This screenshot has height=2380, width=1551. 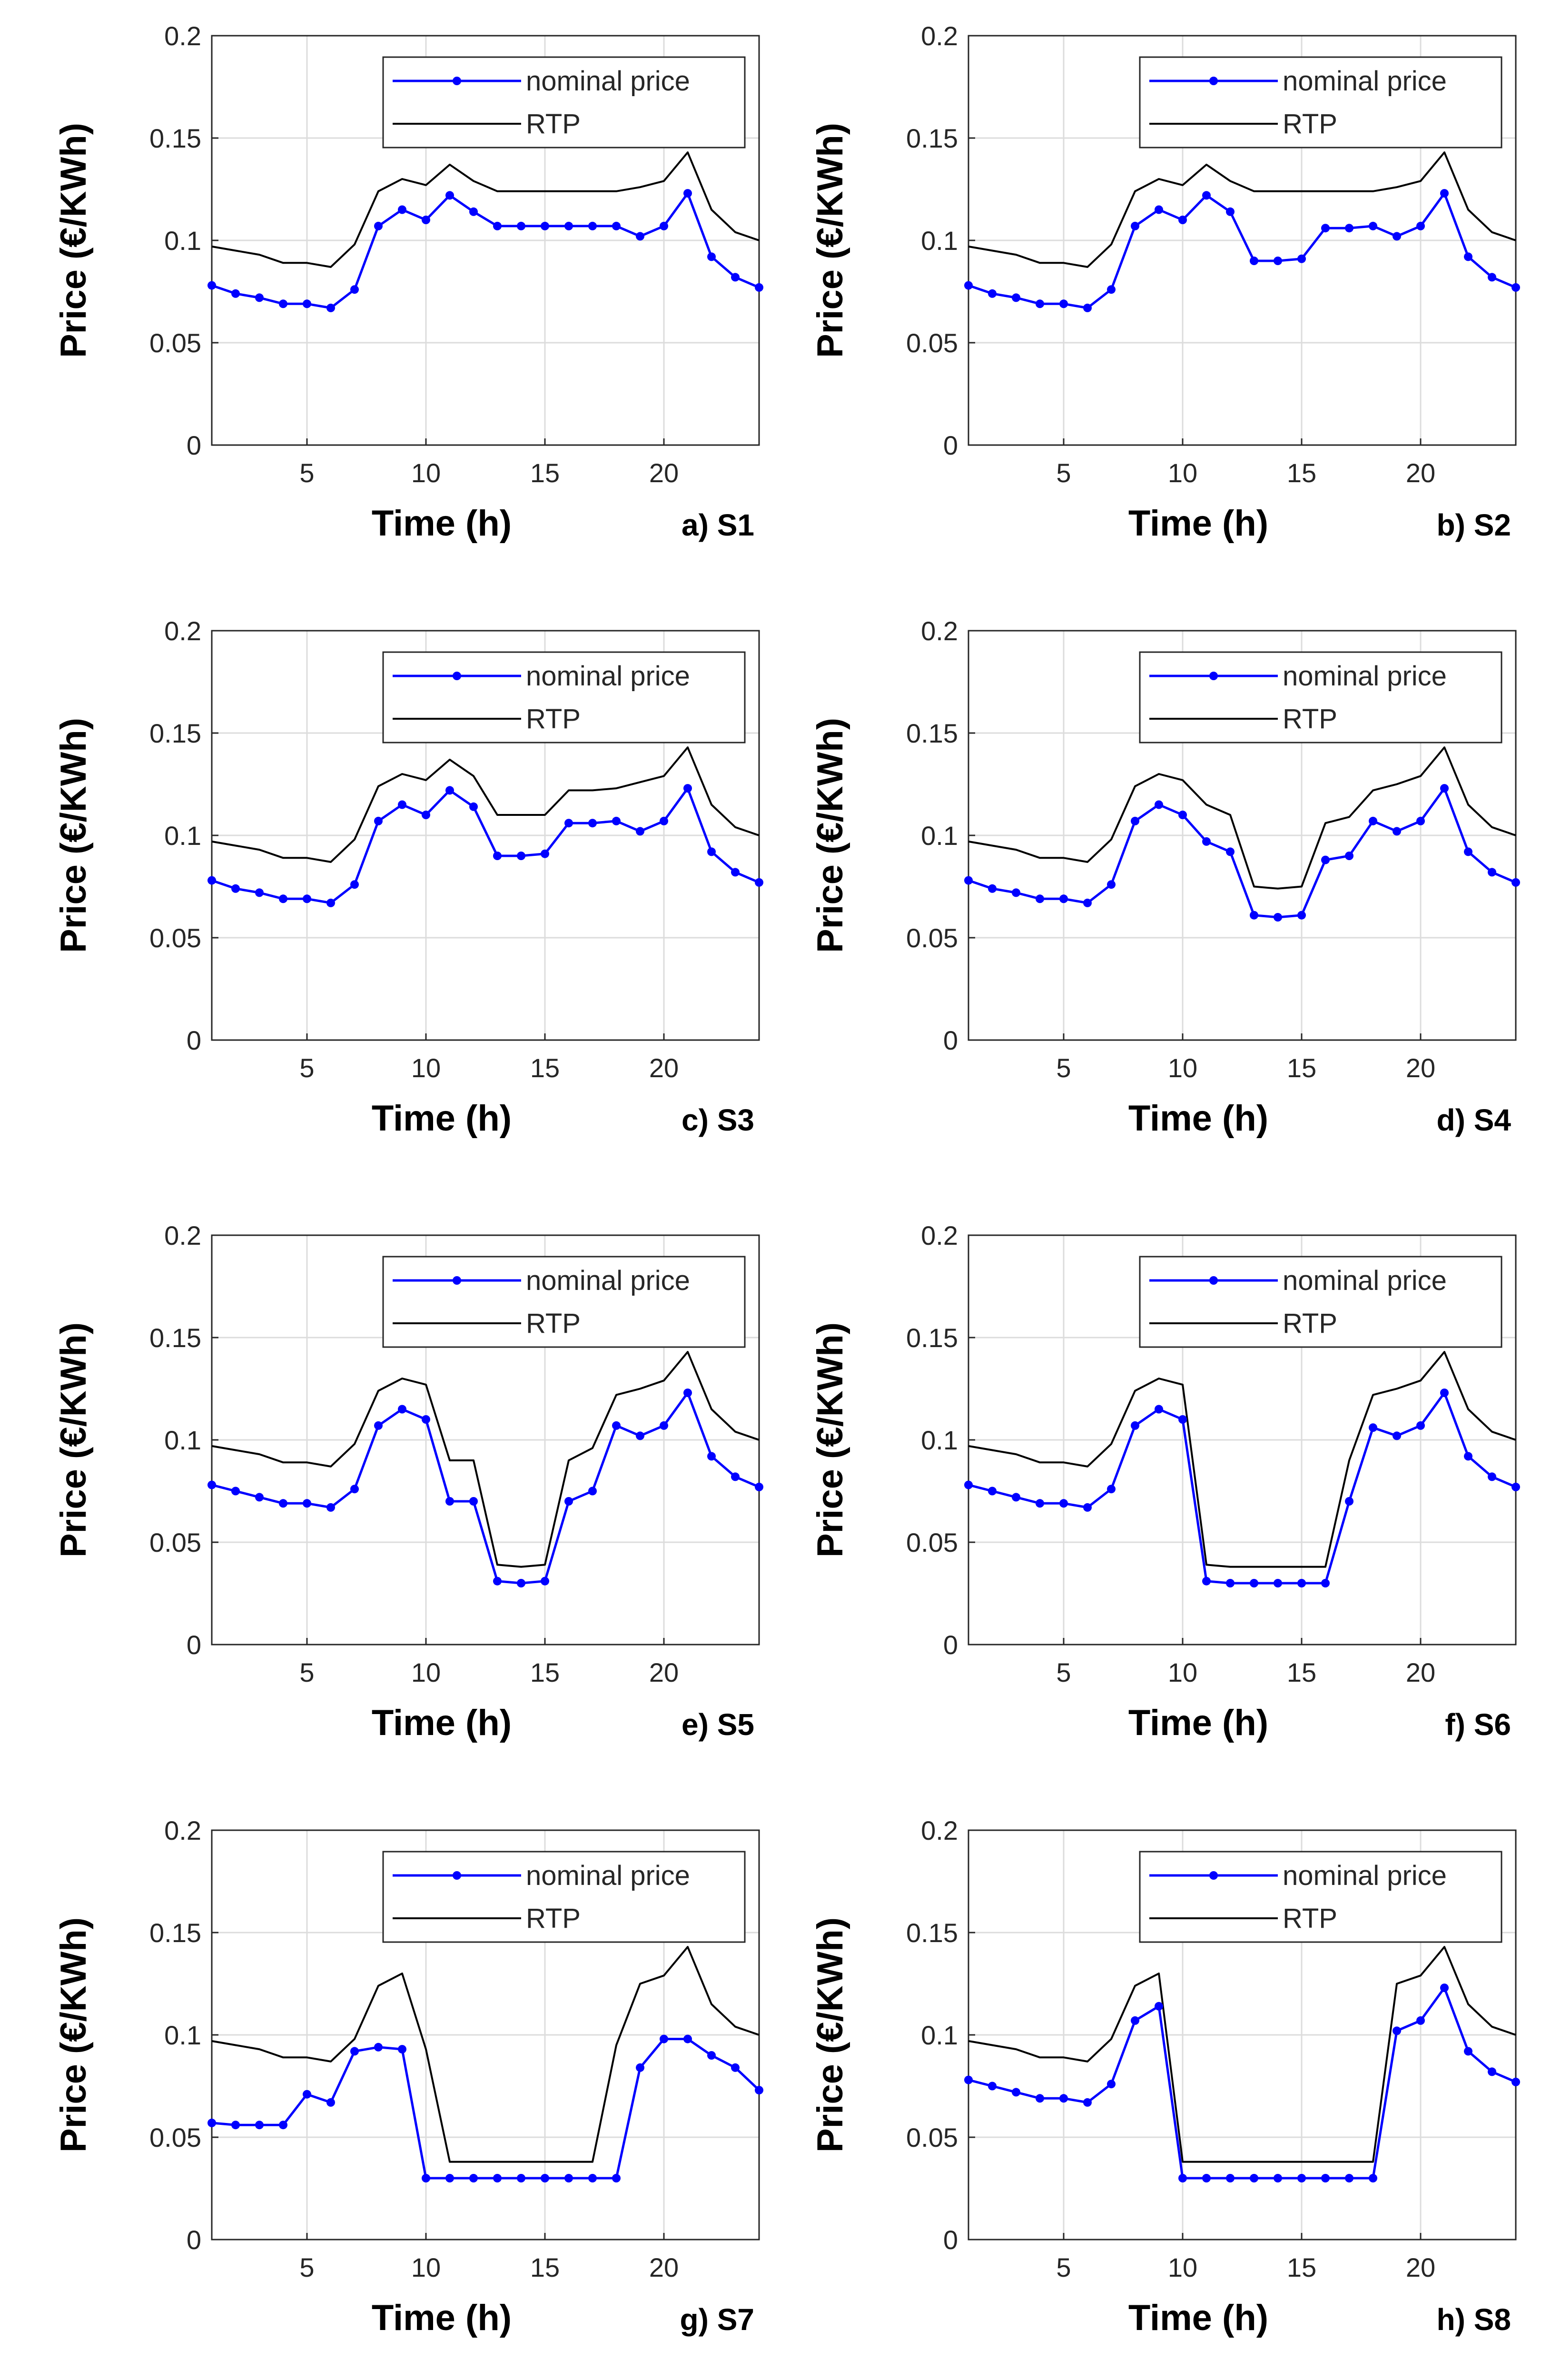 I want to click on subplot-label: h) S8, so click(x=1474, y=2319).